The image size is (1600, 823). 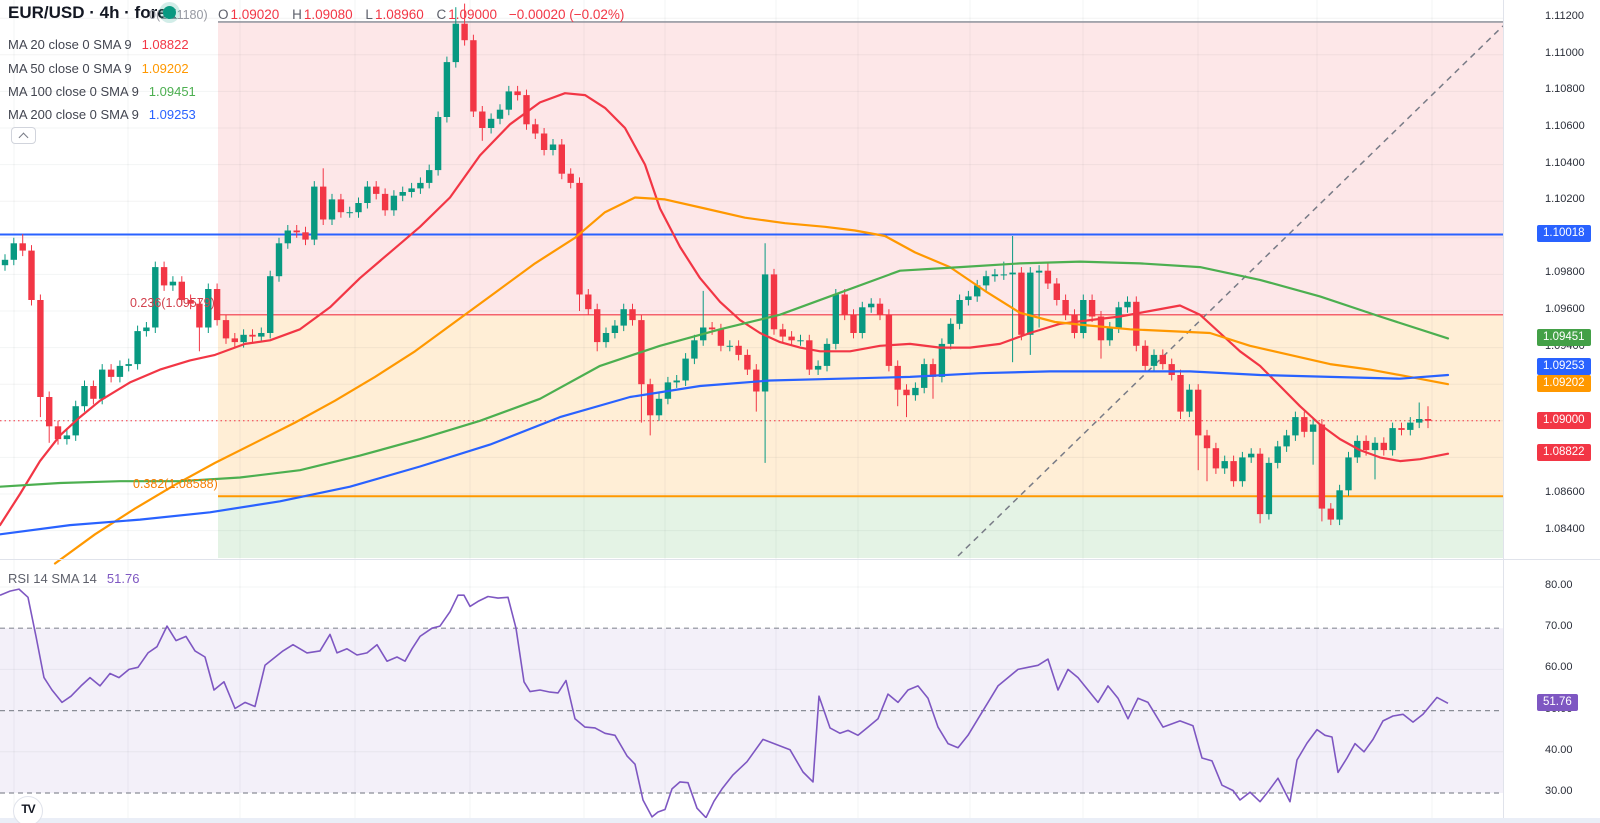 What do you see at coordinates (1565, 89) in the screenshot?
I see `price-tick-label: 1.10800` at bounding box center [1565, 89].